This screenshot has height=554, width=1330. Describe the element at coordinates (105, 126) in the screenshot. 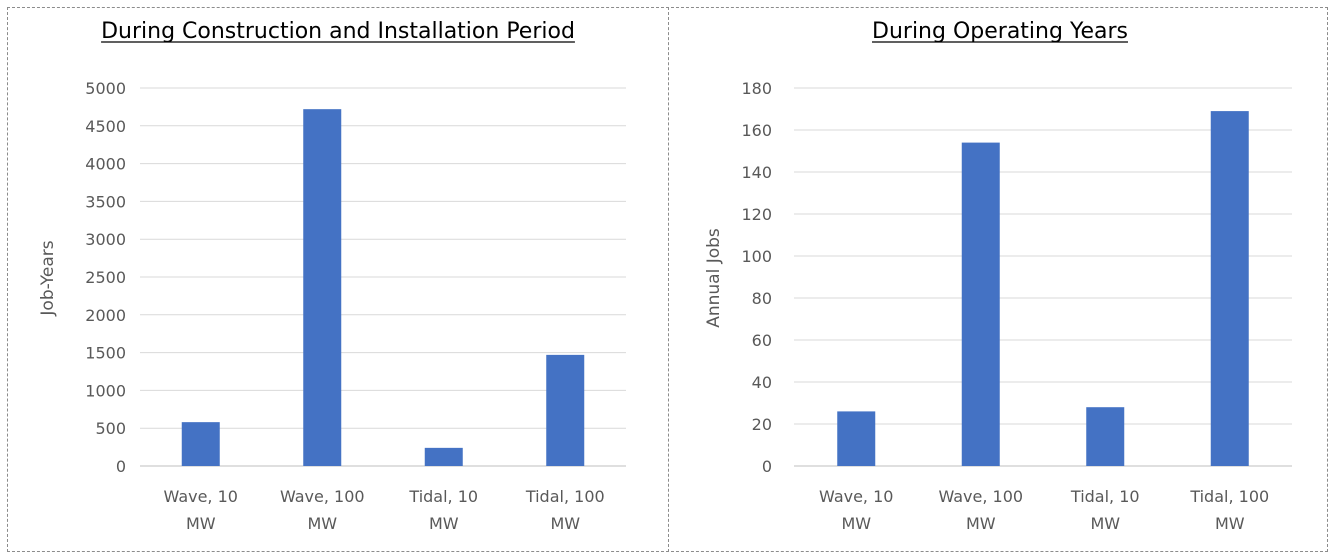

I see `y-tick-label-construction: 4500` at that location.